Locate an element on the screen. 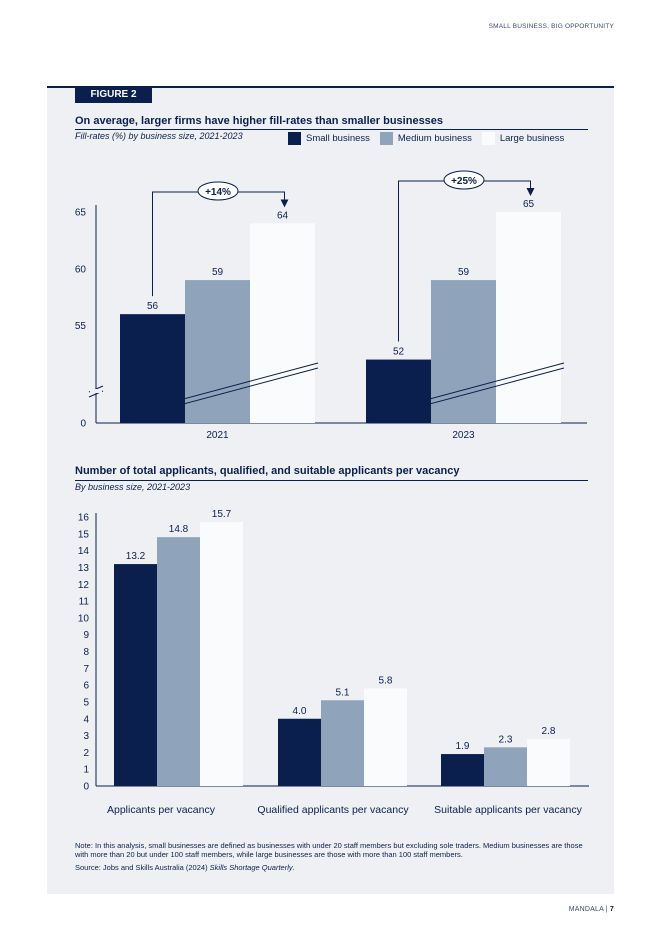  legend-label-large: Large business is located at coordinates (532, 138).